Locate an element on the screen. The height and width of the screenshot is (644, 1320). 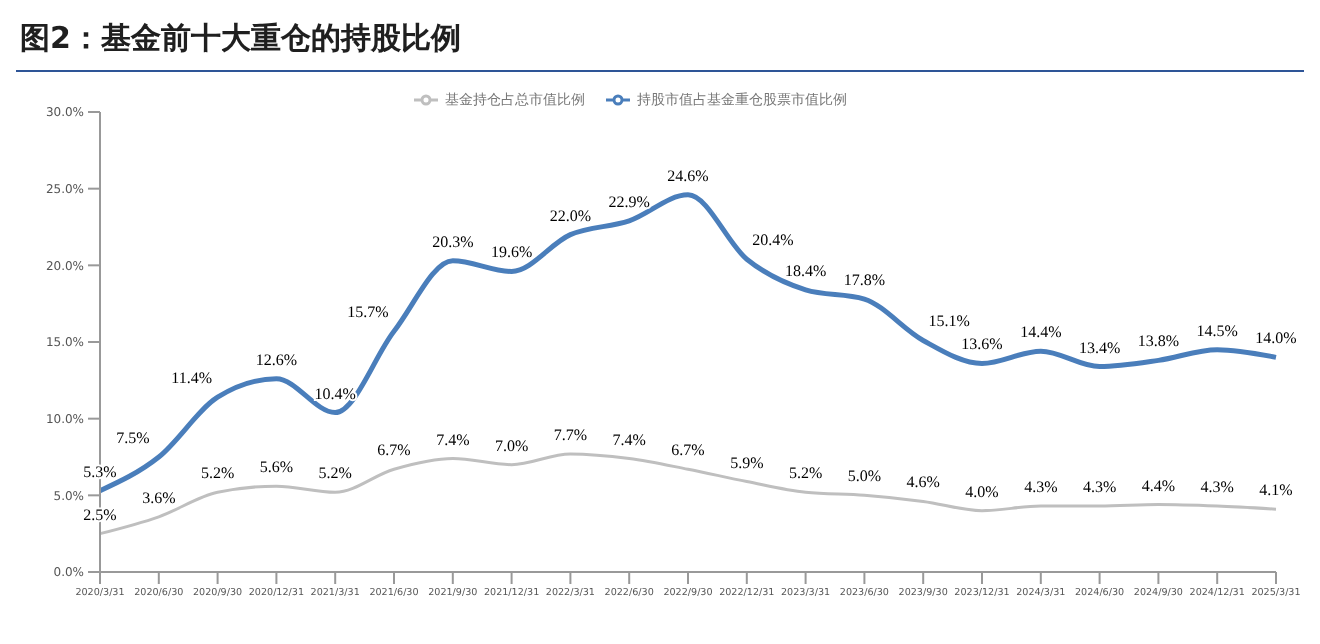
data-label: 14.0% is located at coordinates (1276, 338).